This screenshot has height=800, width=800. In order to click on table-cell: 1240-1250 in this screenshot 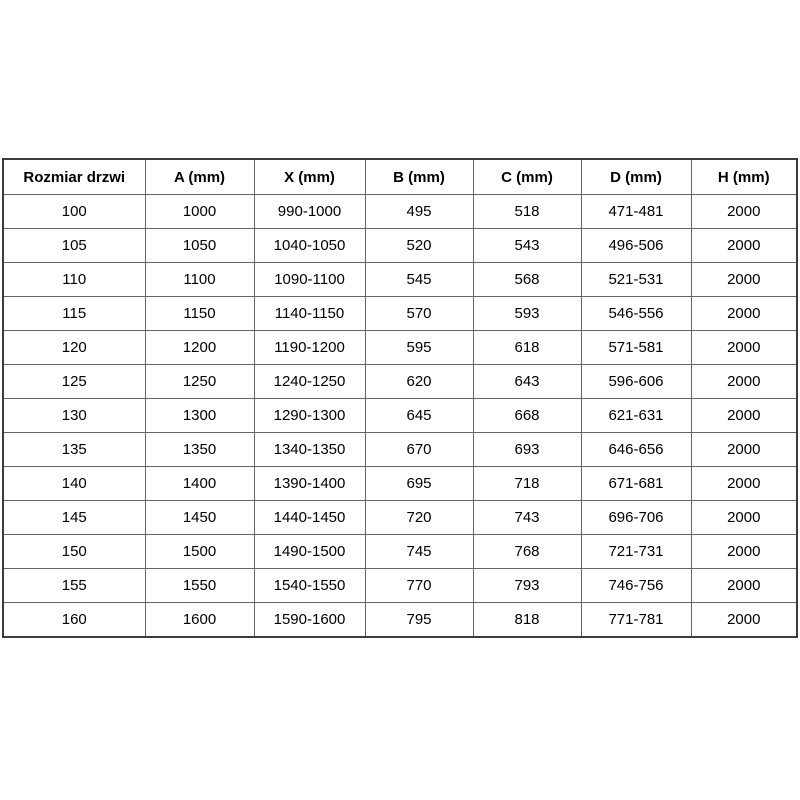, I will do `click(309, 381)`.